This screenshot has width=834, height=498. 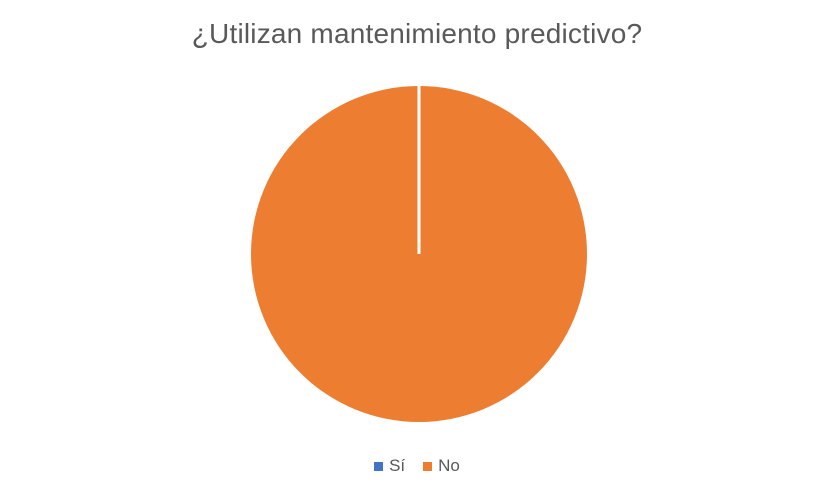 I want to click on legend-swatch-no, so click(x=428, y=466).